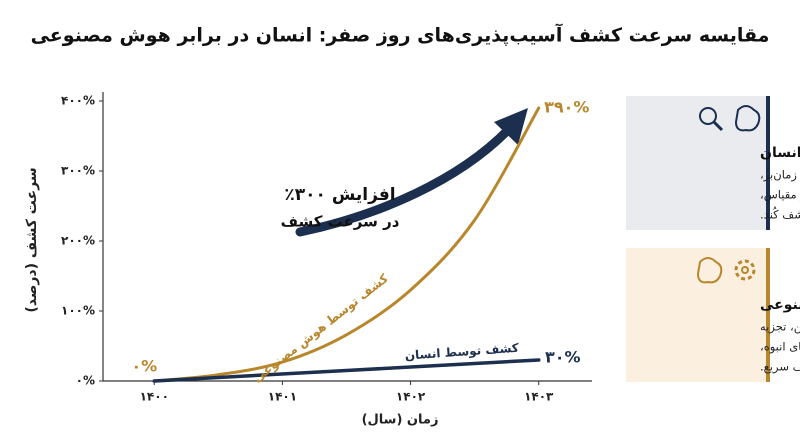  What do you see at coordinates (780, 175) in the screenshot?
I see `card-text: تحلیل دستی زمان‌بر،` at bounding box center [780, 175].